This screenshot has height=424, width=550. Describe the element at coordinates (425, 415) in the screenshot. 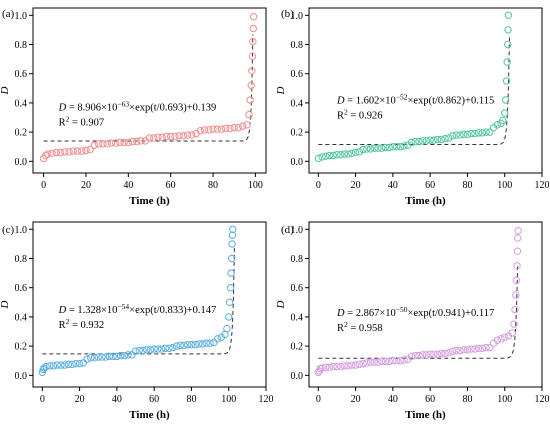

I see `x-axis-label: Time (h)` at that location.